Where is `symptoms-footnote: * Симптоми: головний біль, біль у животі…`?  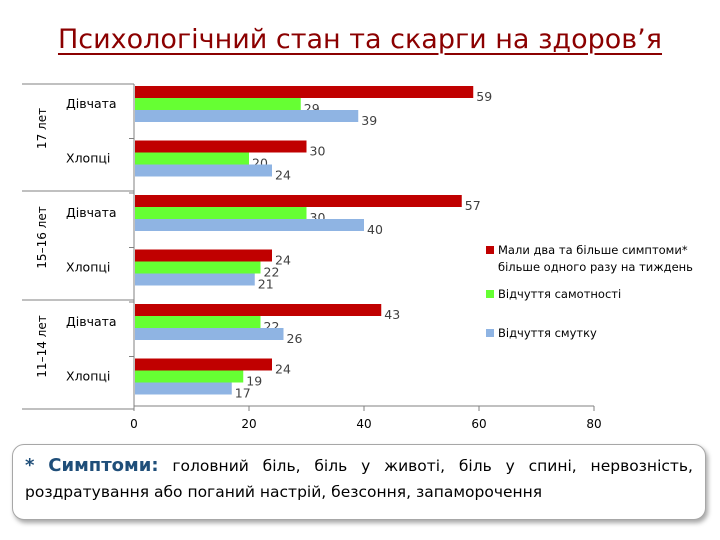 symptoms-footnote: * Симптоми: головний біль, біль у животі… is located at coordinates (359, 482).